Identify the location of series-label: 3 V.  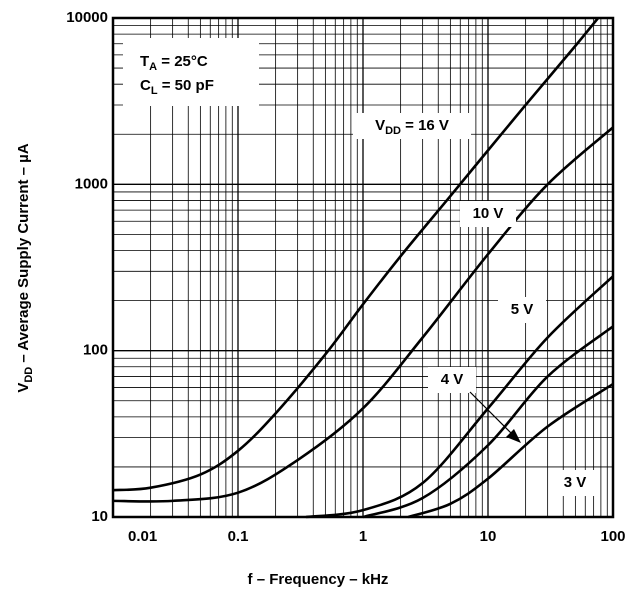
(575, 482).